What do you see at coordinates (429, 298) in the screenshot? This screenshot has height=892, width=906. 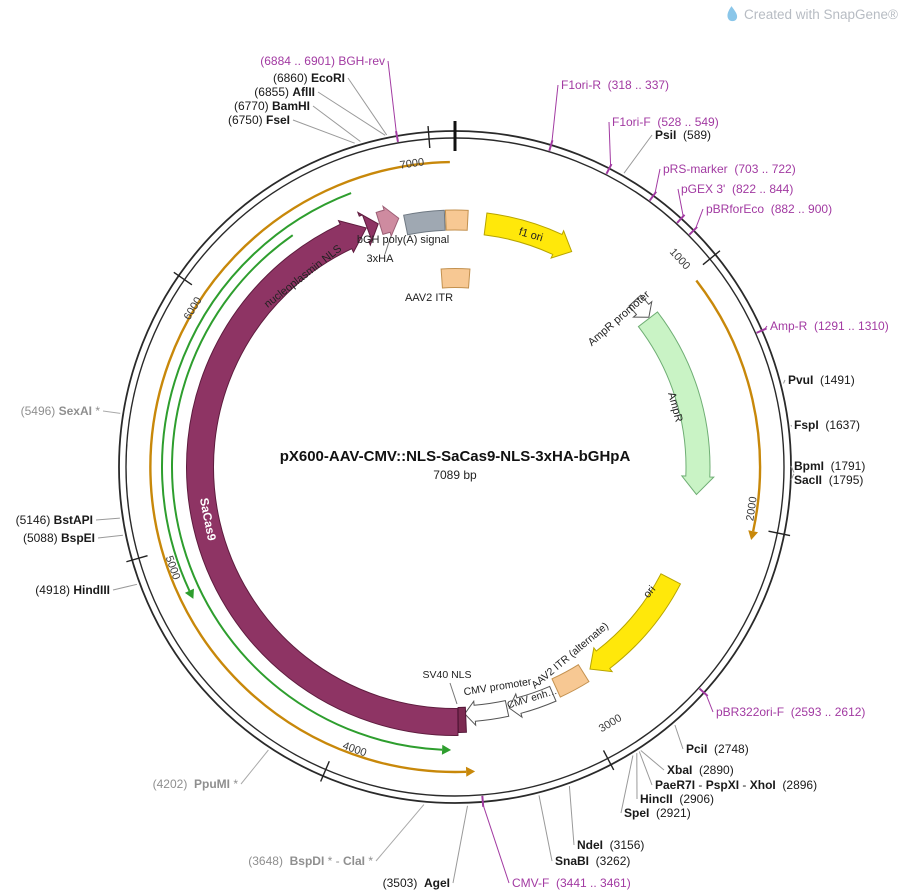 I see `feature-label-aav2-itr: AAV2 ITR` at bounding box center [429, 298].